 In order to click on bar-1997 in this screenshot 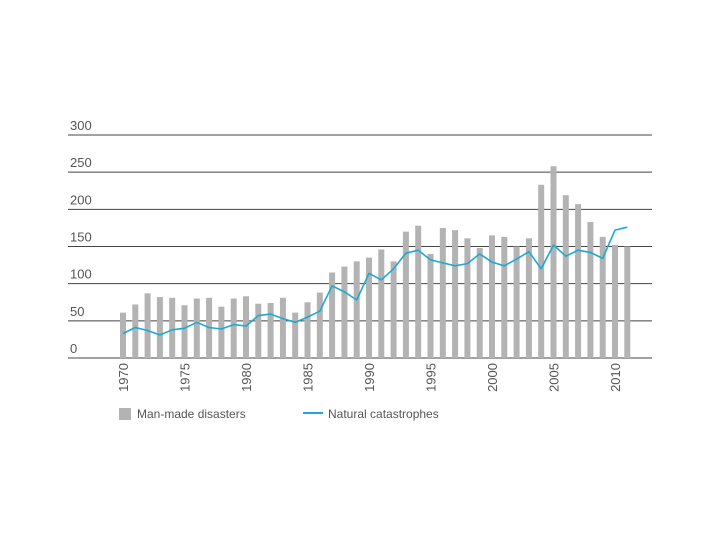, I will do `click(455, 294)`.